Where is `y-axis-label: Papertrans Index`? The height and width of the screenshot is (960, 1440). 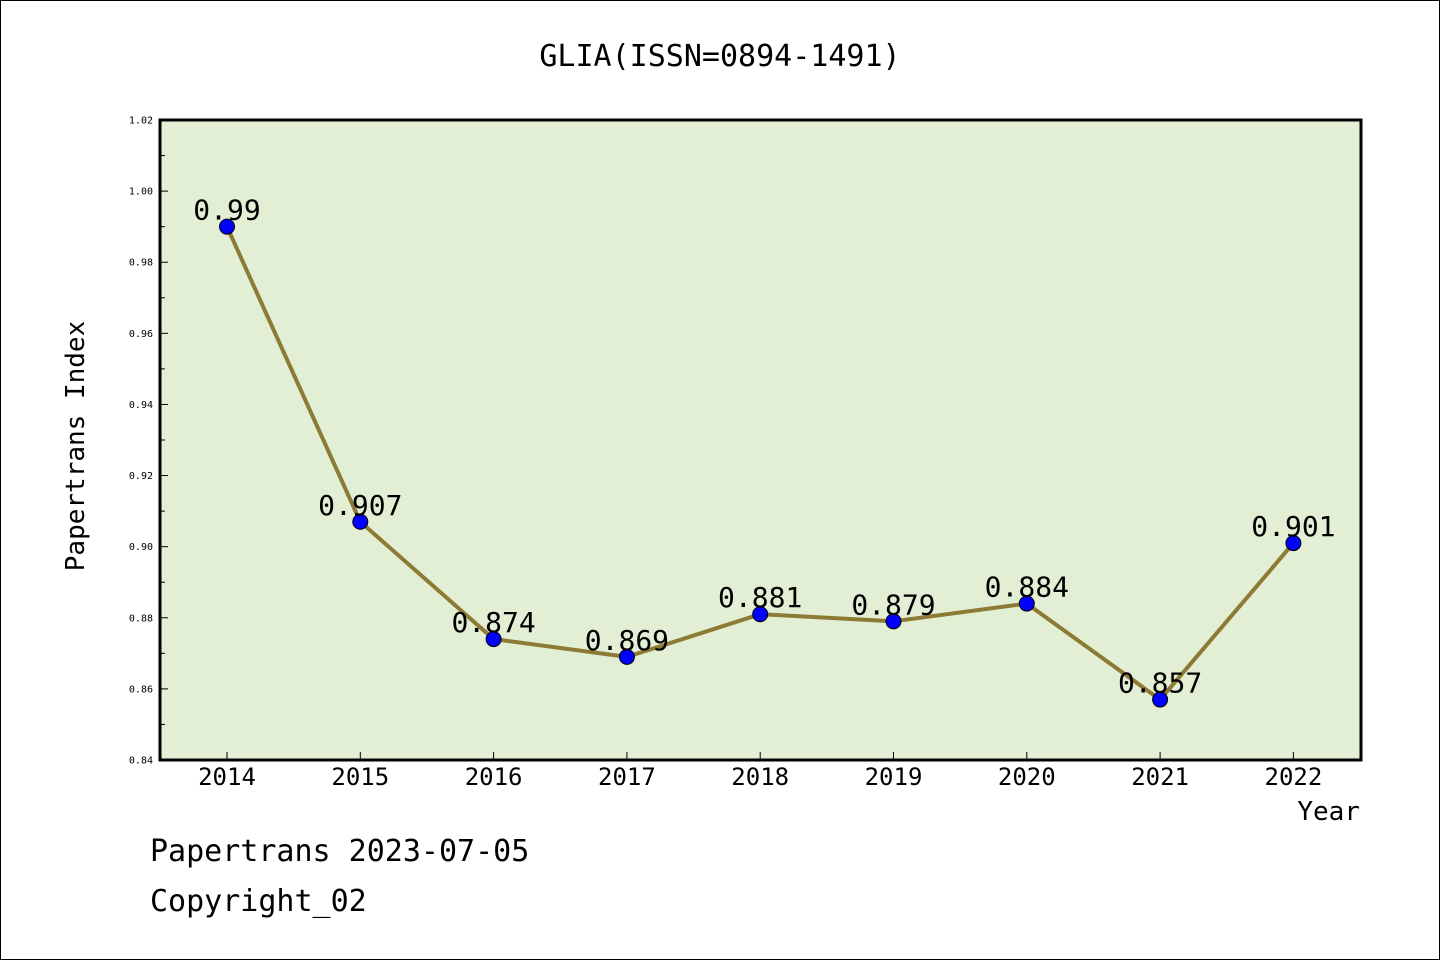 y-axis-label: Papertrans Index is located at coordinates (76, 446).